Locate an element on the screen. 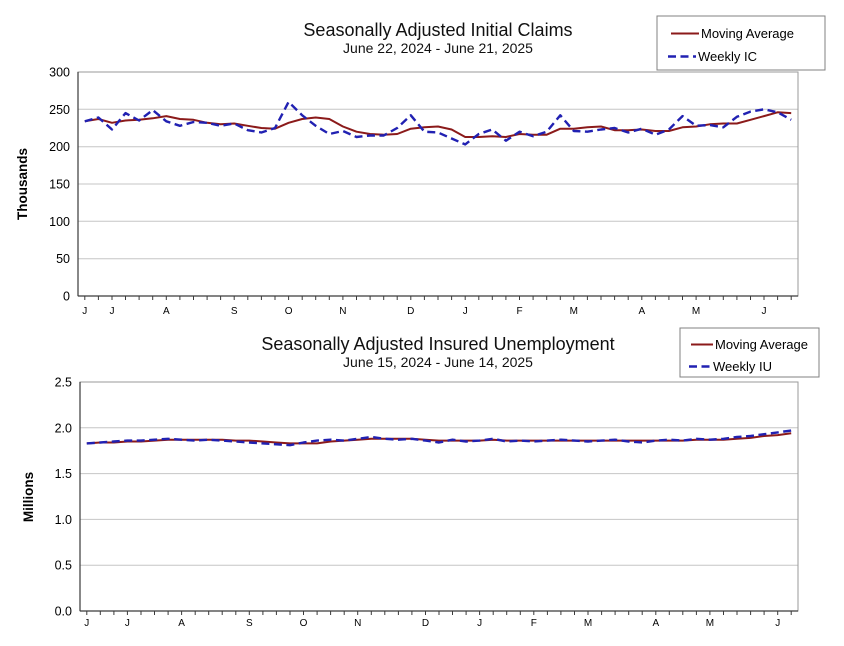  y-tick-label: 50 is located at coordinates (63, 259).